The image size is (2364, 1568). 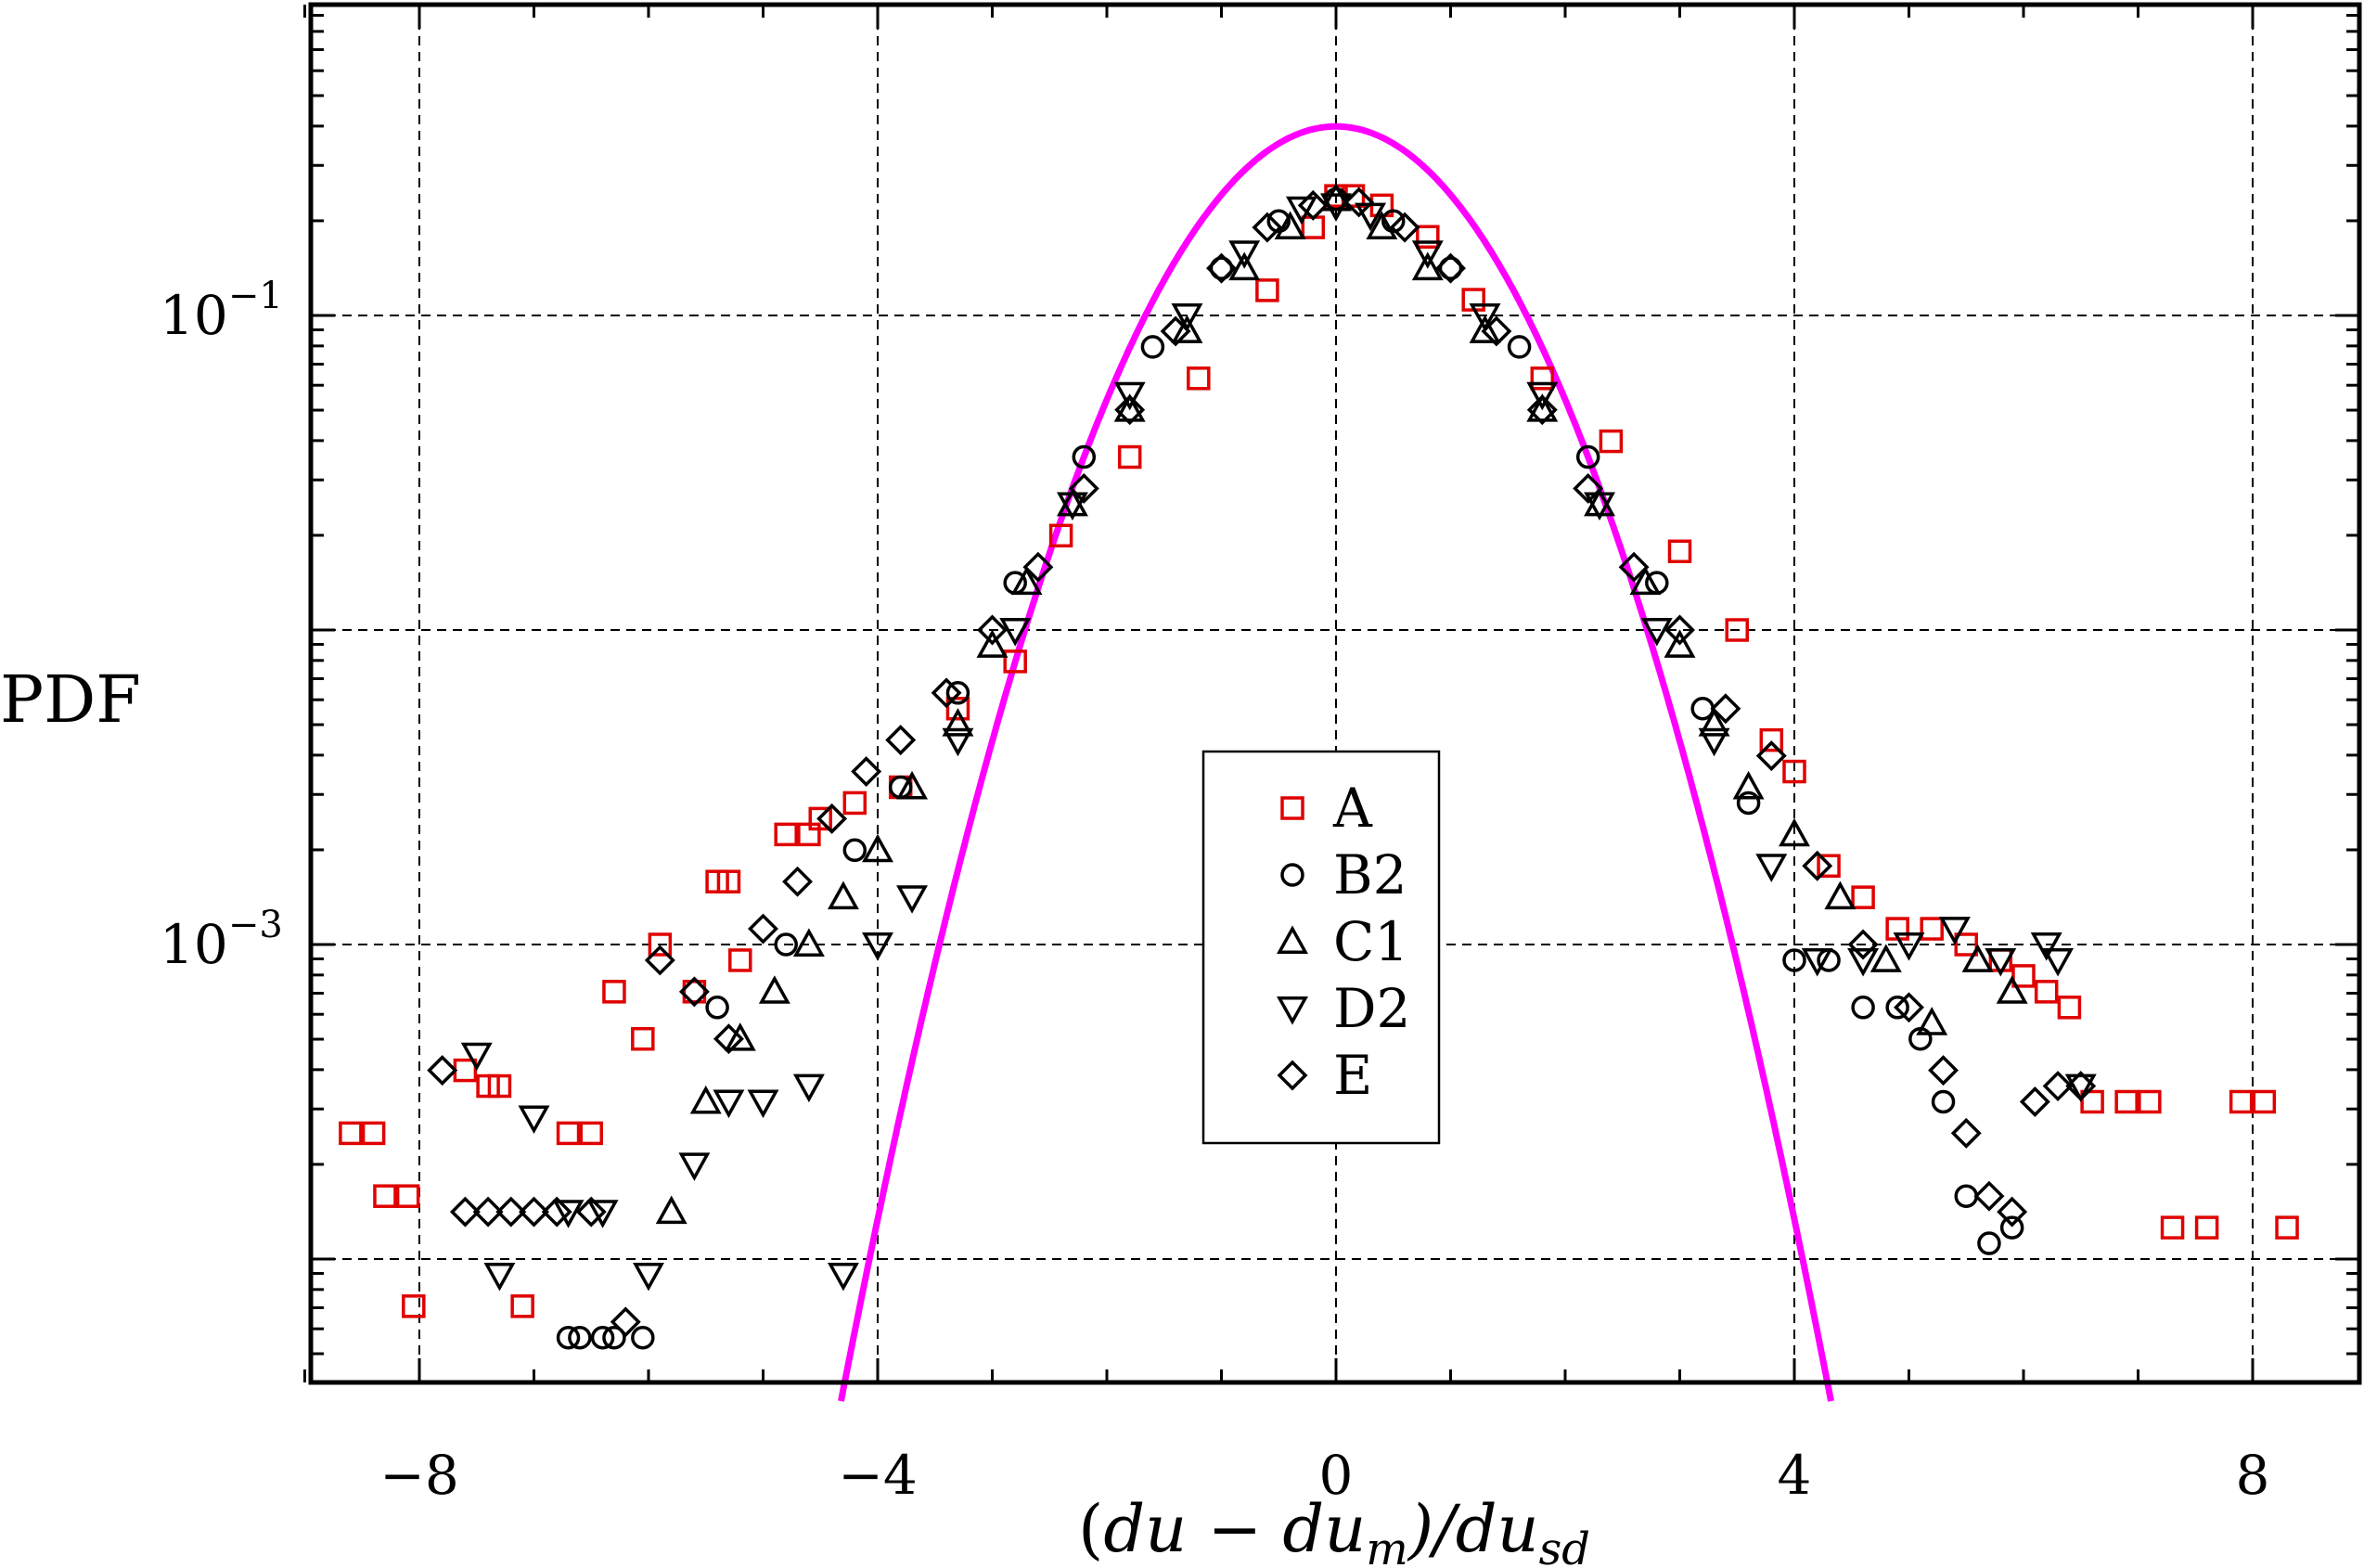 I want to click on x-tick-label: 0, so click(x=1337, y=1475).